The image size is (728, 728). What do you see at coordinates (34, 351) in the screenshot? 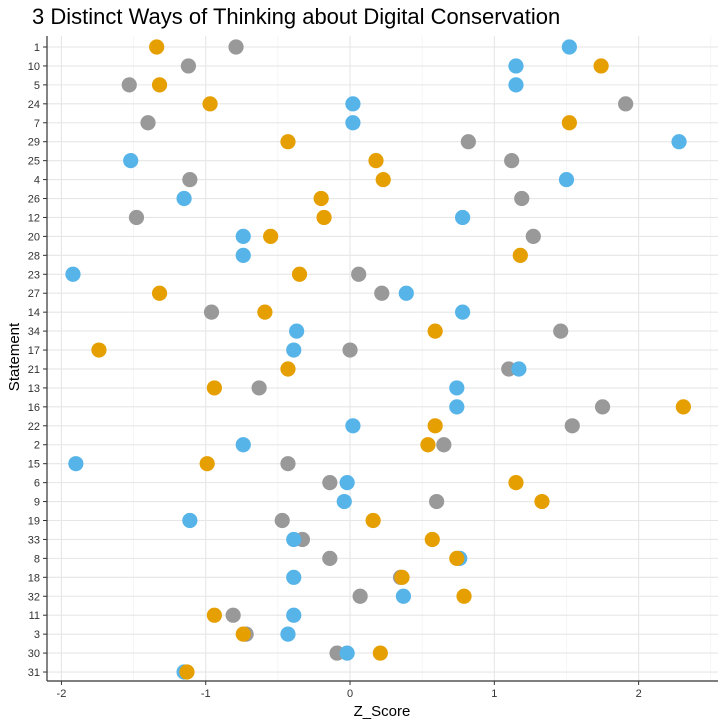
I see `y-tick-label: 17` at bounding box center [34, 351].